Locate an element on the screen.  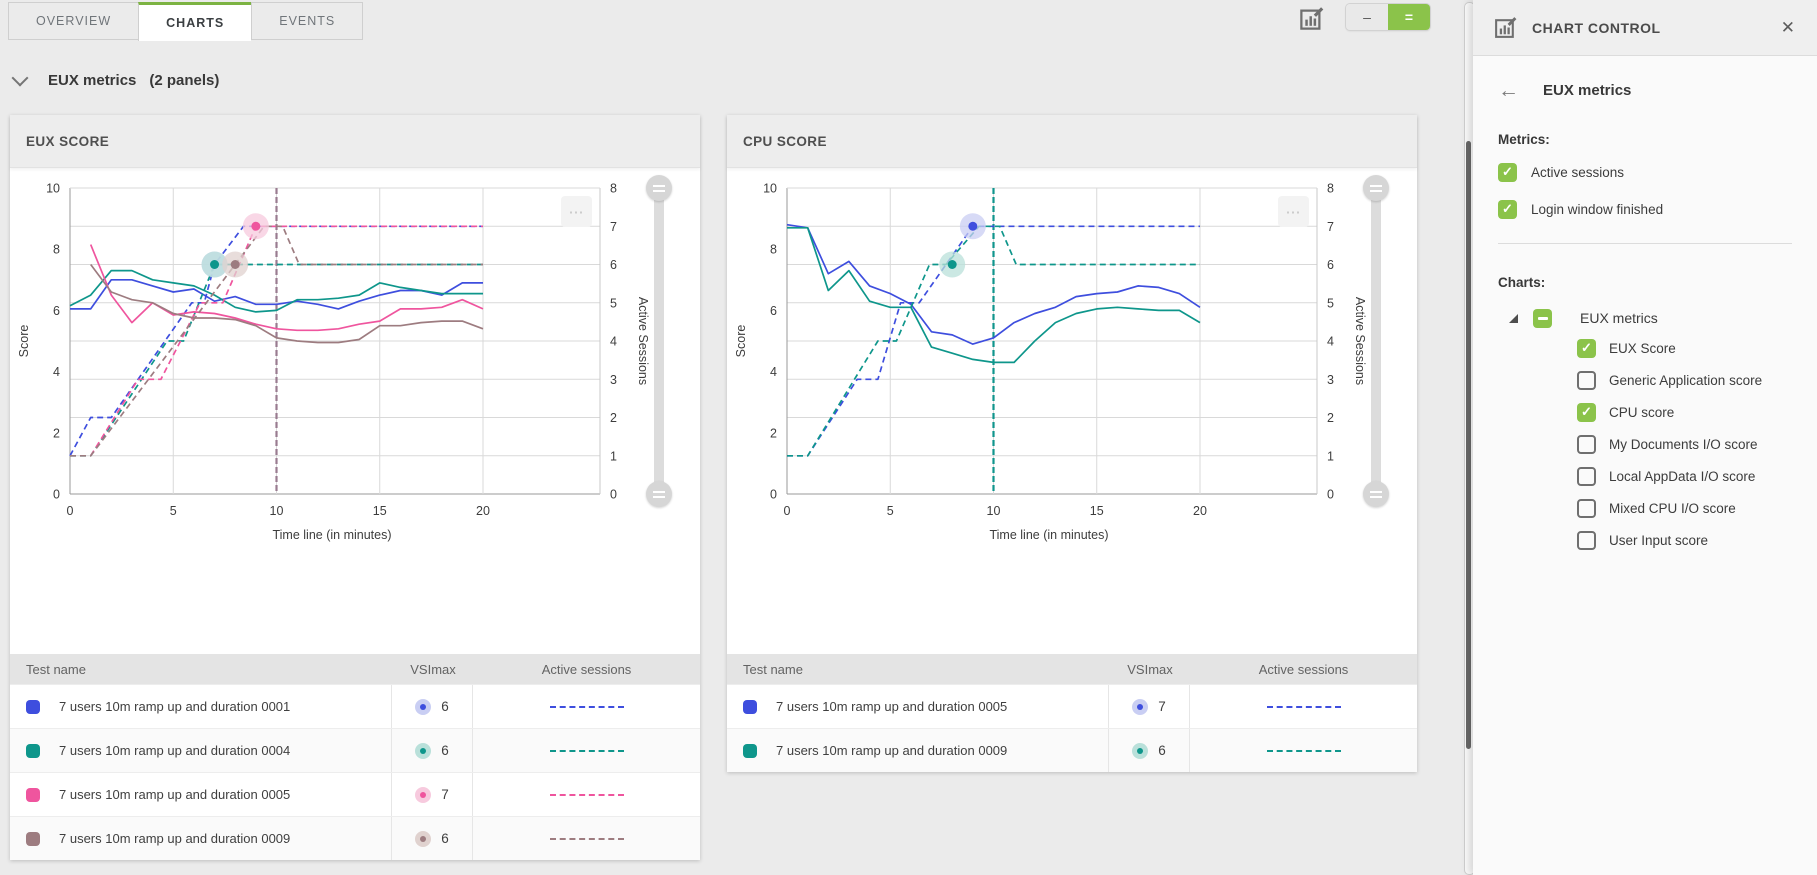
table-row: 7 users 10m ramp up and duration 0004 6 is located at coordinates (355, 750).